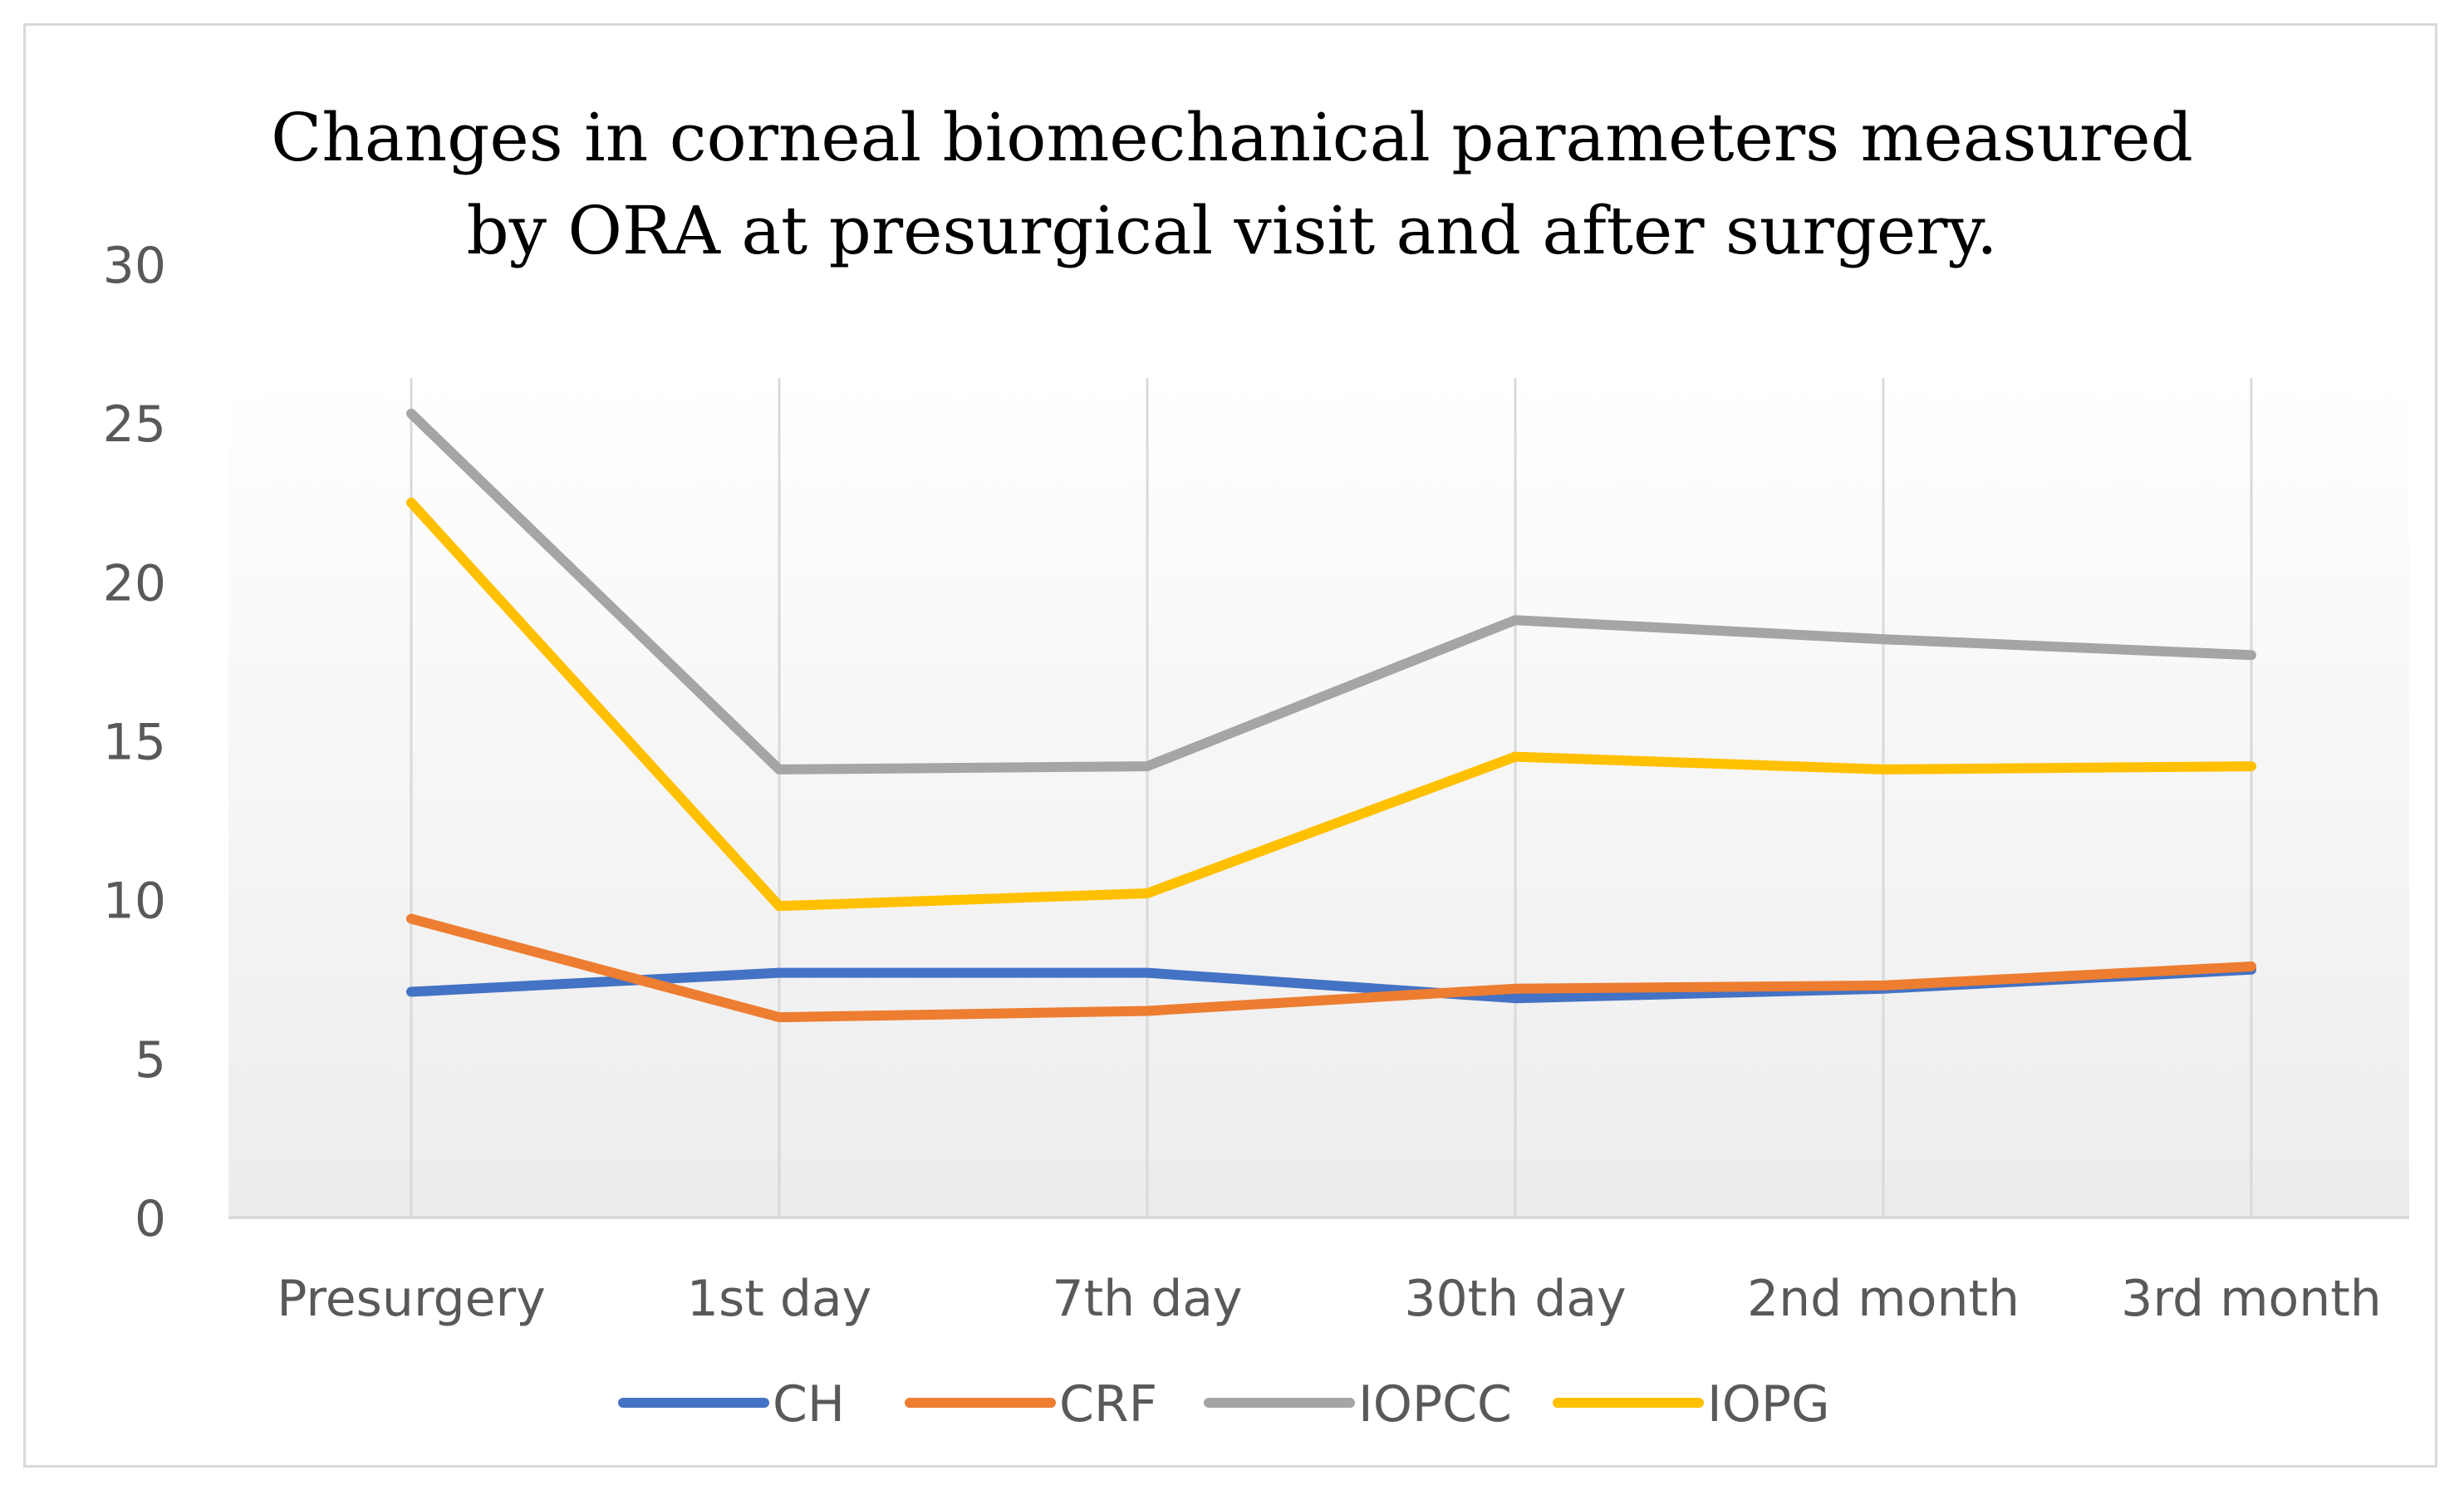  What do you see at coordinates (150, 1219) in the screenshot?
I see `y-tick-label-0: 0` at bounding box center [150, 1219].